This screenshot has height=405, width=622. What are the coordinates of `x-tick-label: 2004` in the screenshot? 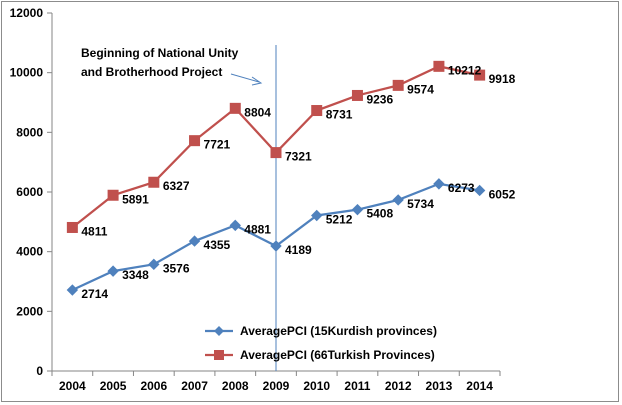 It's located at (72, 386).